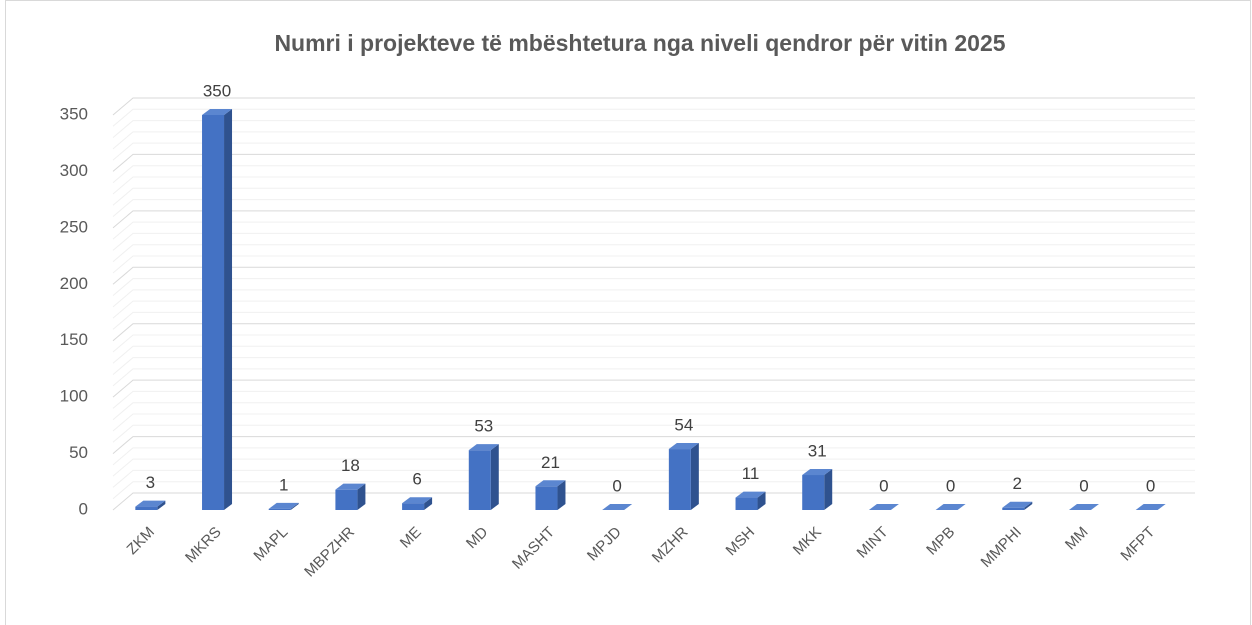 This screenshot has height=625, width=1252. What do you see at coordinates (74, 170) in the screenshot?
I see `y-tick-label: 300` at bounding box center [74, 170].